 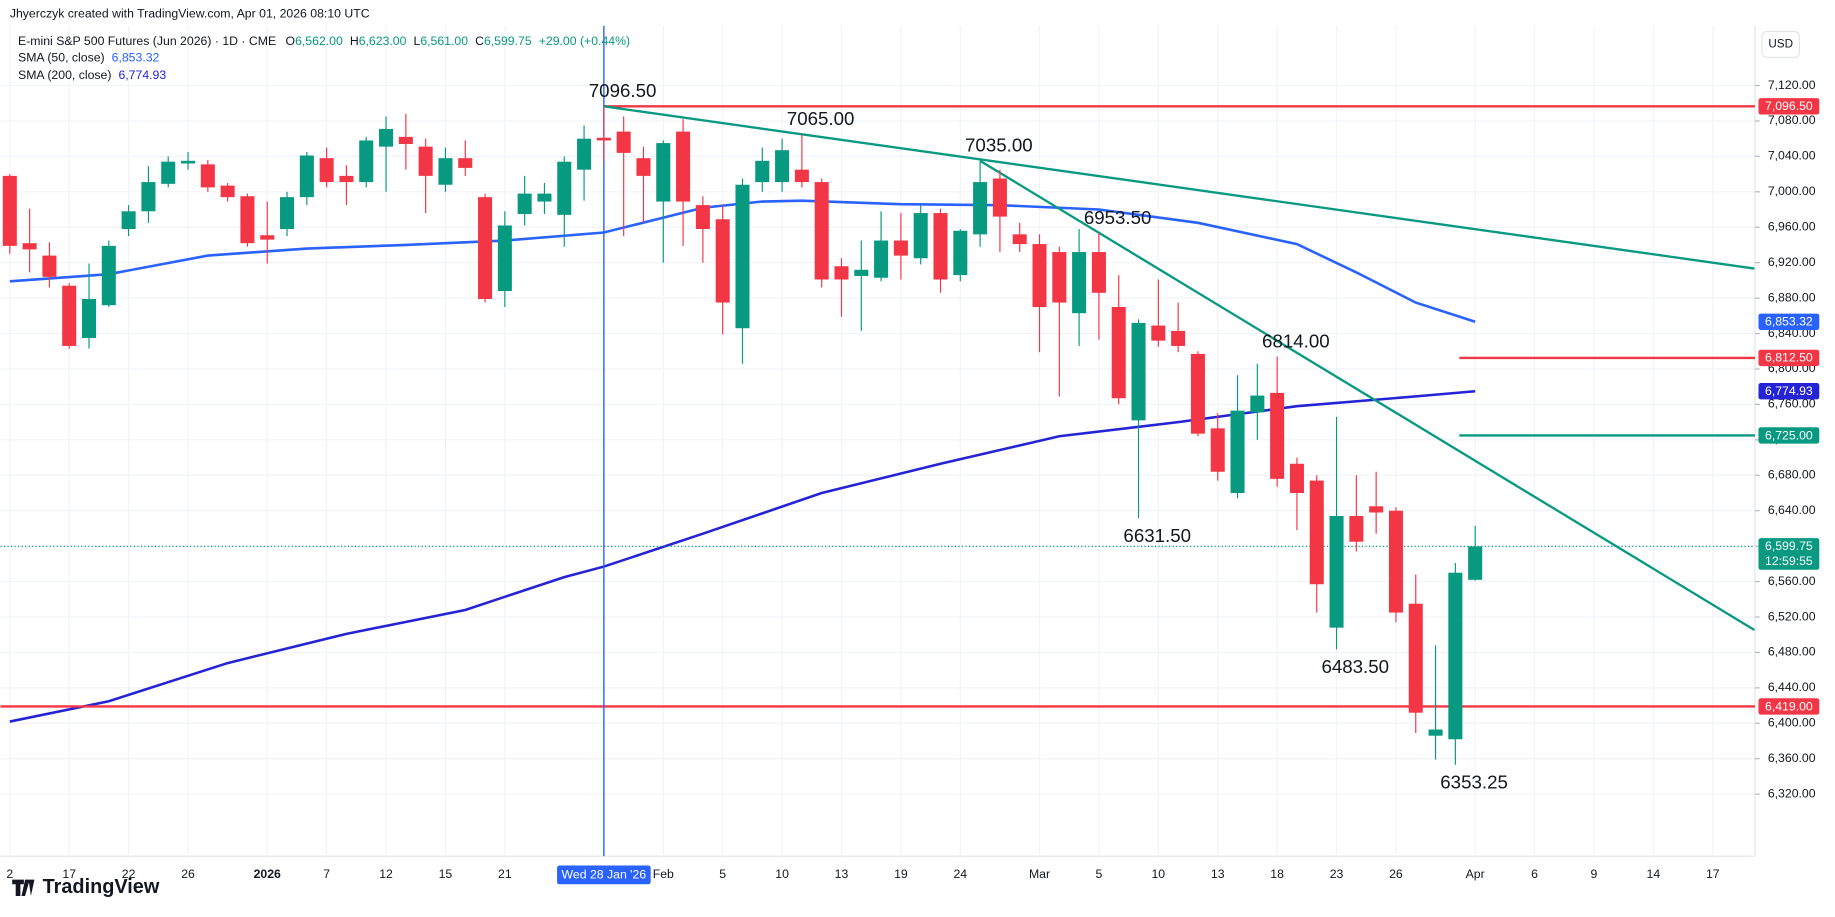 I want to click on logo-mark, so click(x=23, y=887).